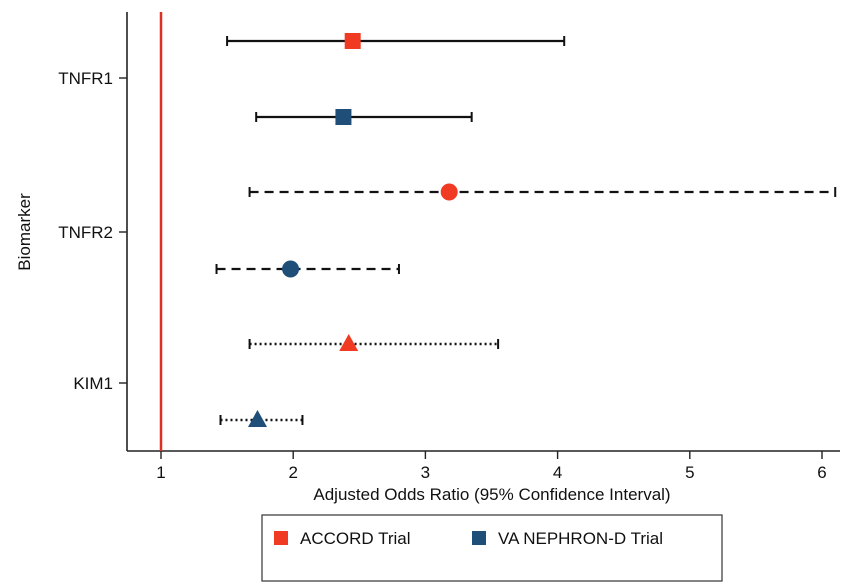 The height and width of the screenshot is (584, 855). I want to click on marker-tnfr2-accord-trial, so click(449, 192).